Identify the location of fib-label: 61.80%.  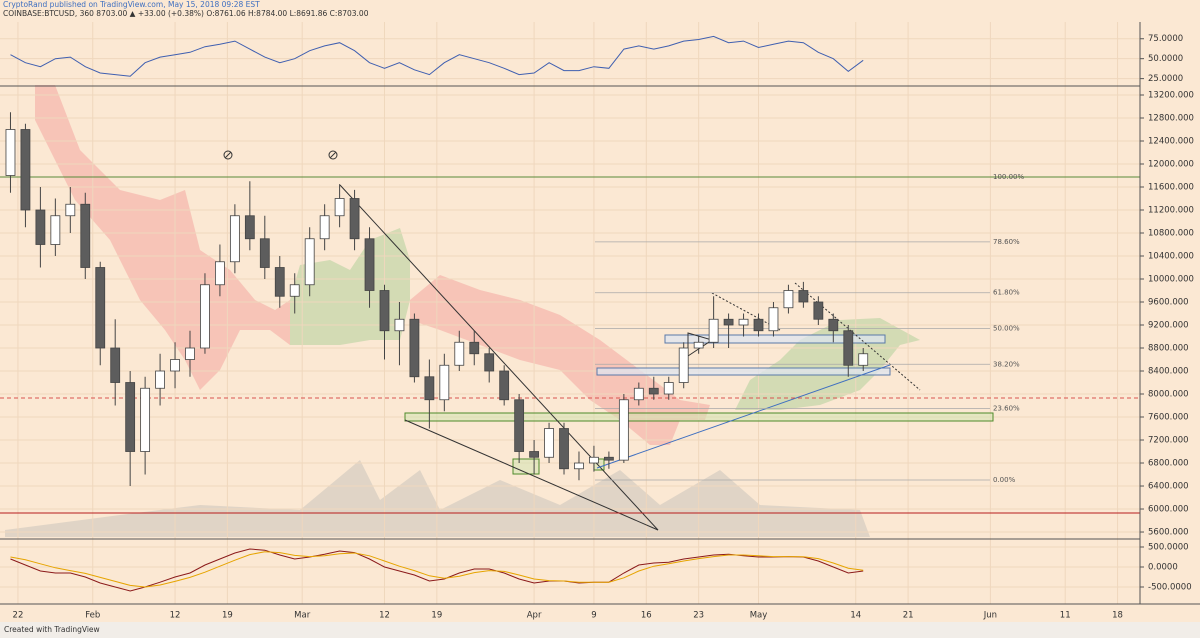
(1006, 293).